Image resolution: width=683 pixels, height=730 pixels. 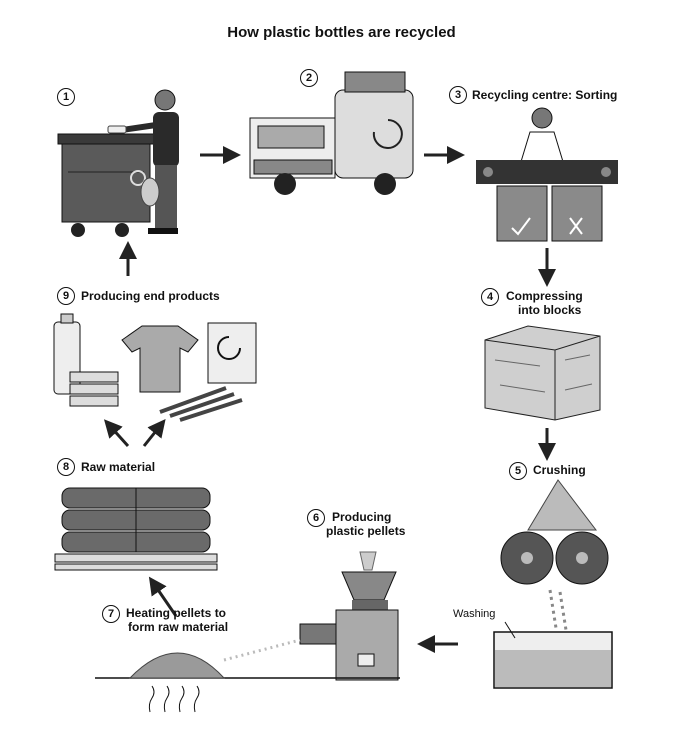 I want to click on step-3-number: 3, so click(x=458, y=95).